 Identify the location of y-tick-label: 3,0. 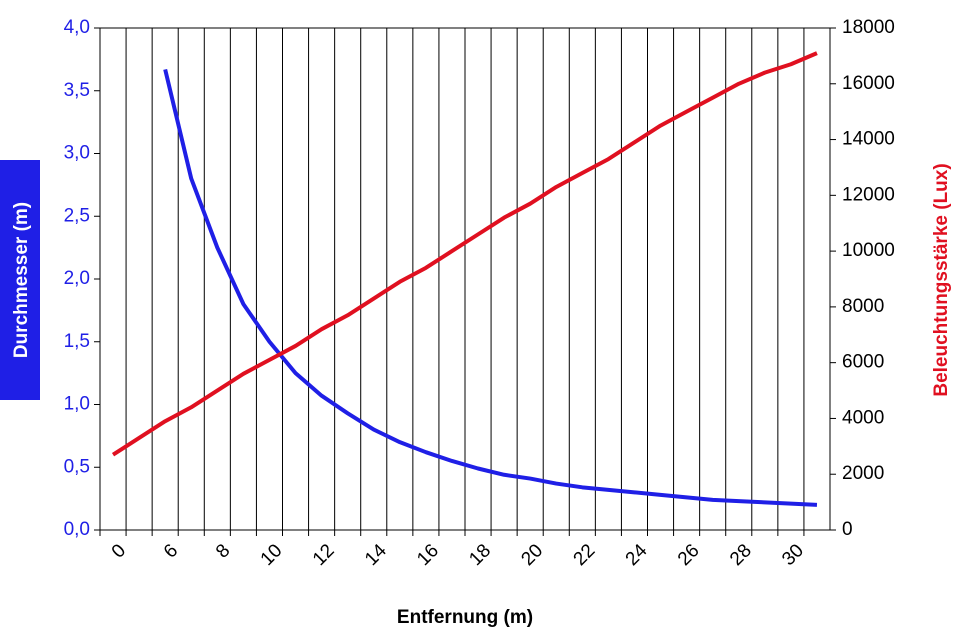
(77, 153).